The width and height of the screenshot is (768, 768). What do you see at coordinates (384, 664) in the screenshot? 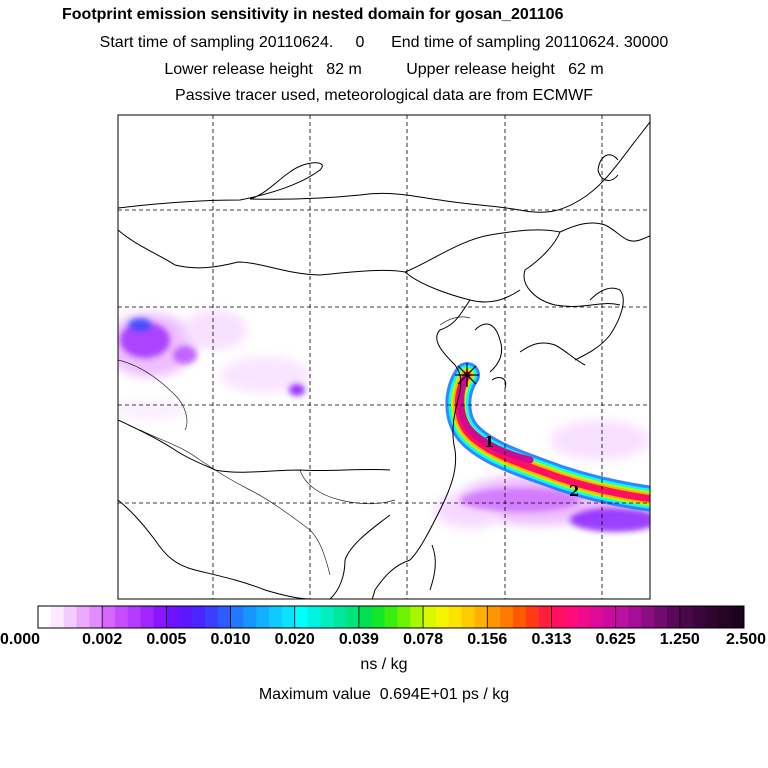
I see `colorbar-units: ns / kg` at bounding box center [384, 664].